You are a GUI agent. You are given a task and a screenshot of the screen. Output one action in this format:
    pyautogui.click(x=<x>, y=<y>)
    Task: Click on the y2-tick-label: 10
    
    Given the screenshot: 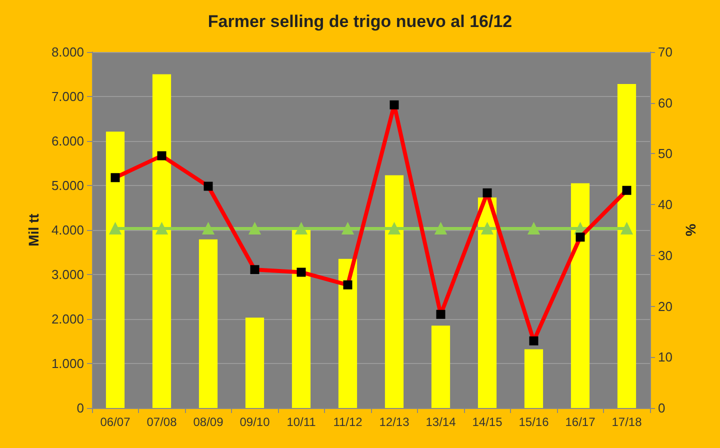 What is the action you would take?
    pyautogui.click(x=665, y=357)
    